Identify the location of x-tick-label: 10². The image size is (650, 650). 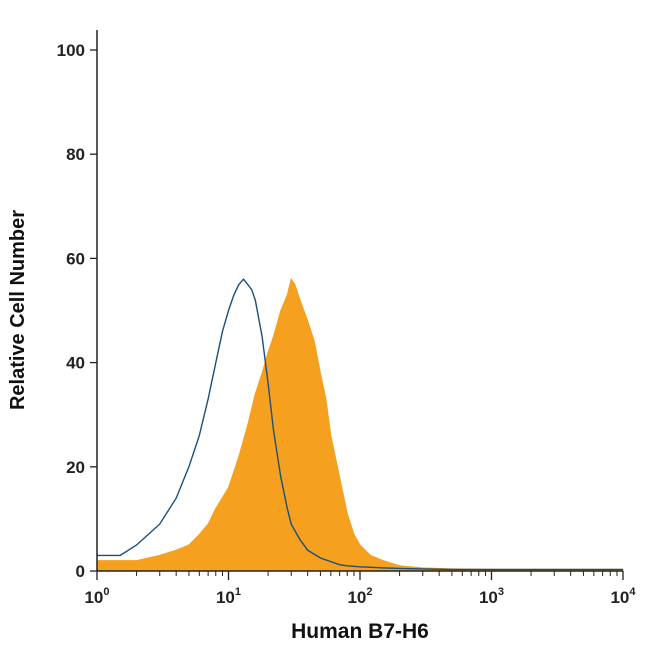
(359, 596).